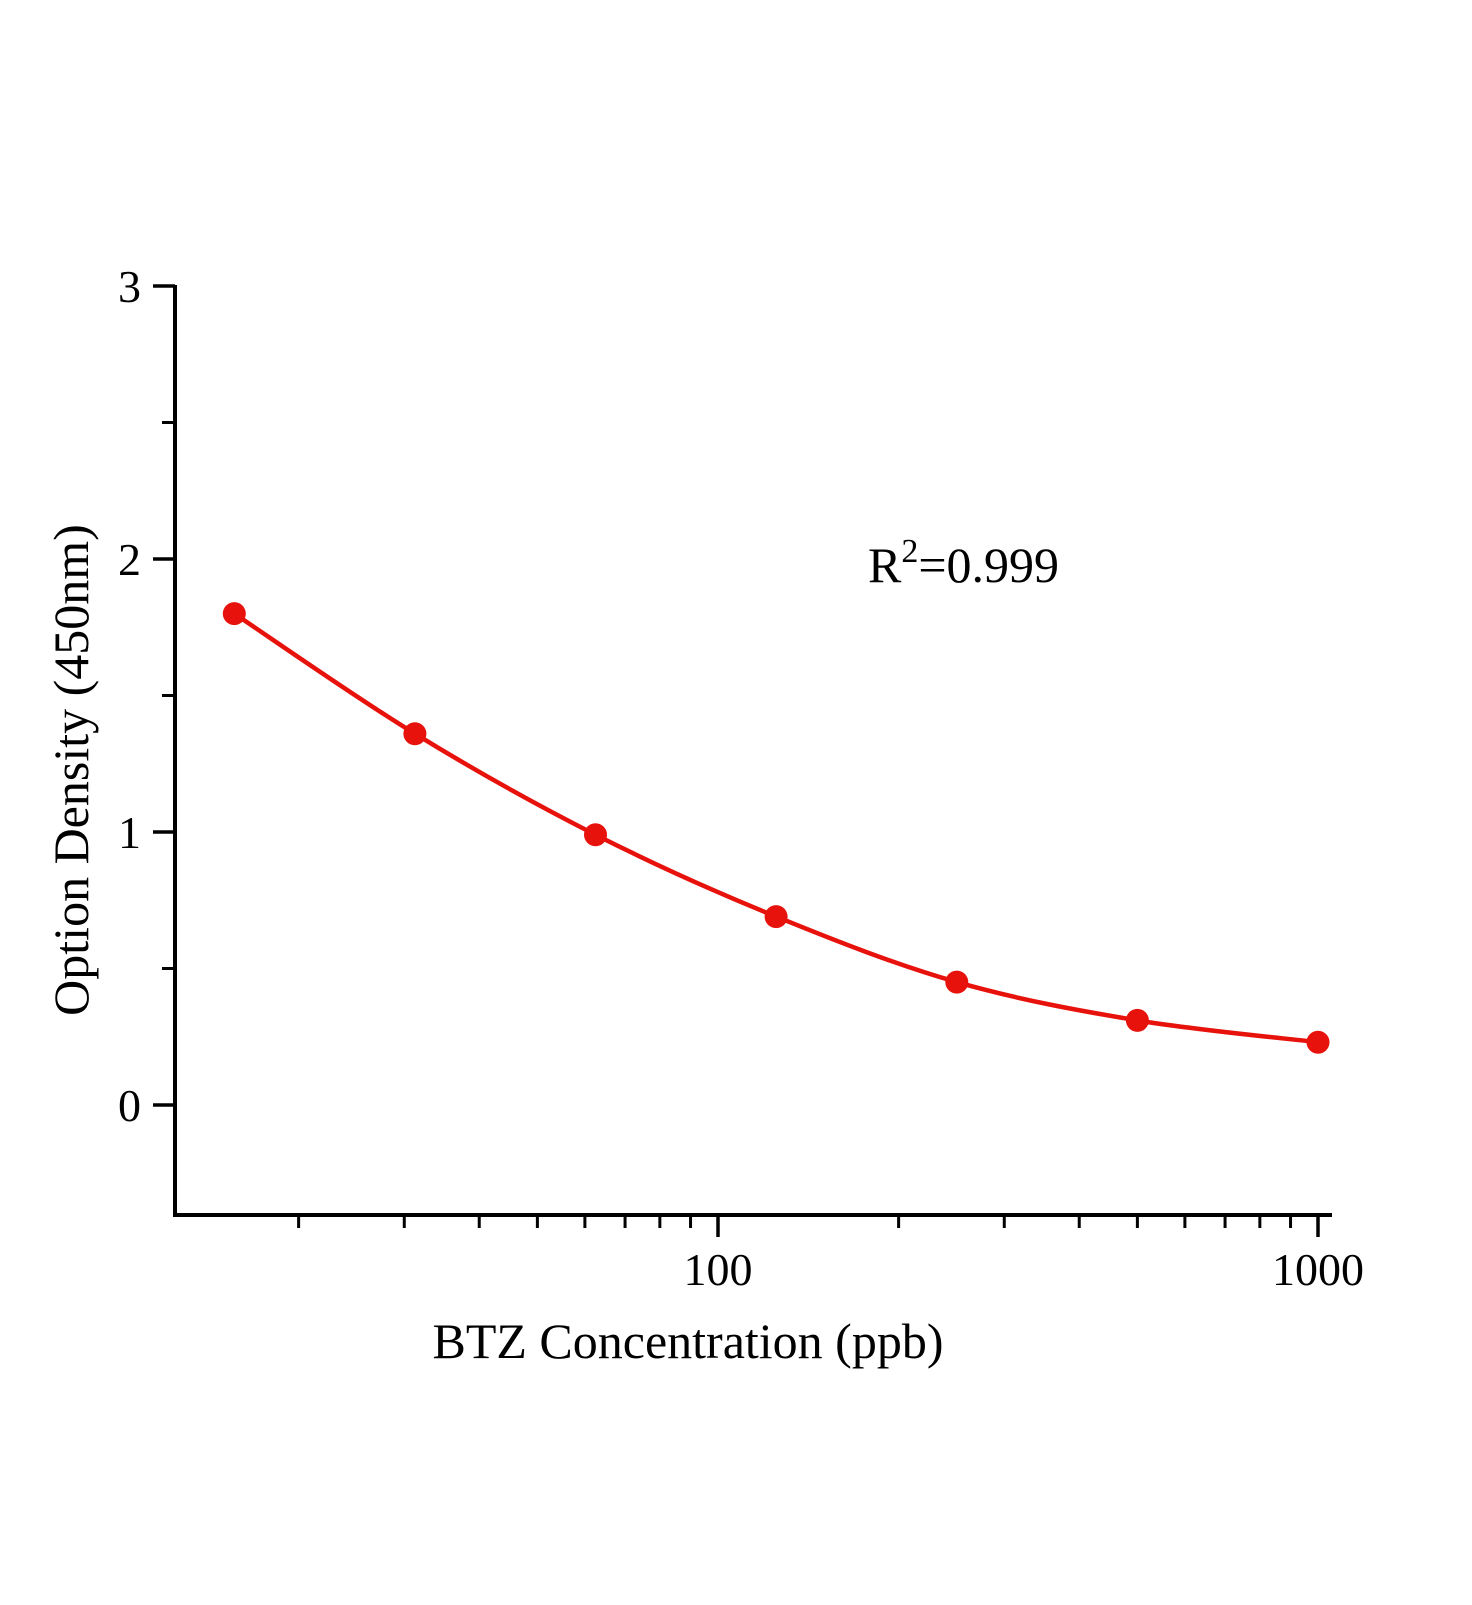 Image resolution: width=1472 pixels, height=1605 pixels. What do you see at coordinates (1318, 1269) in the screenshot?
I see `x-axis-tick-label: 1000` at bounding box center [1318, 1269].